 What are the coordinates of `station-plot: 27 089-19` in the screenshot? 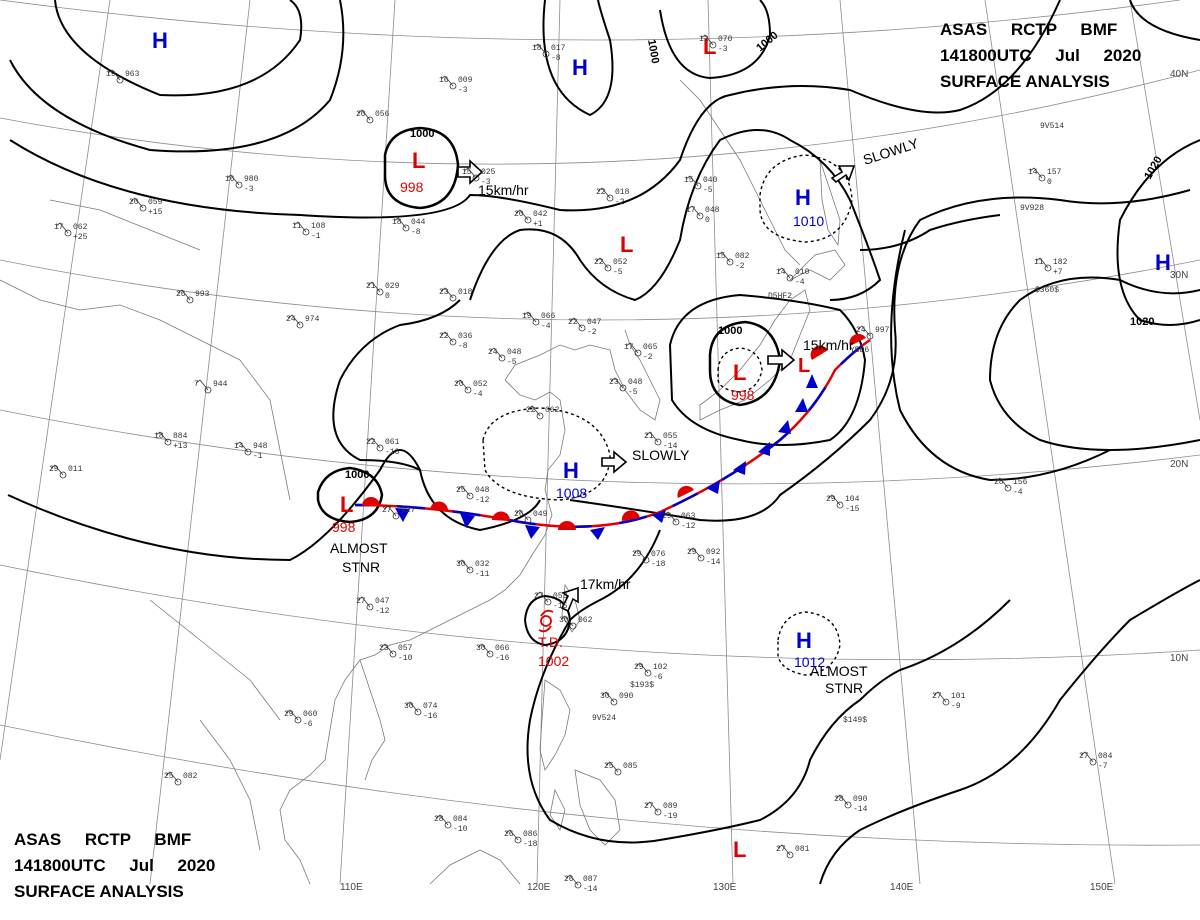 It's located at (661, 811).